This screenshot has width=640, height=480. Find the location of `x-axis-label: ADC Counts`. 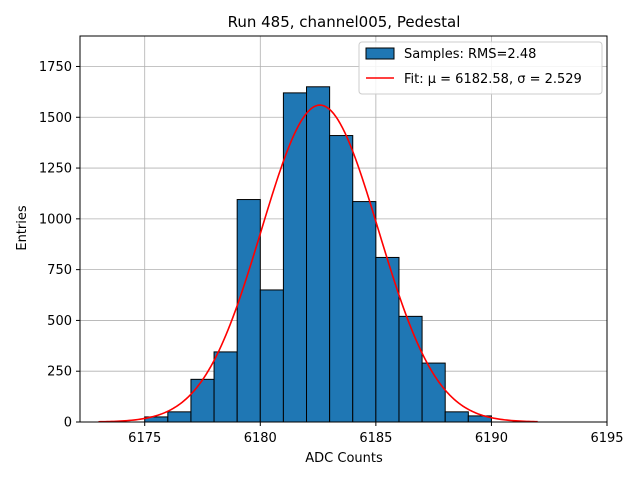

x-axis-label: ADC Counts is located at coordinates (344, 458).